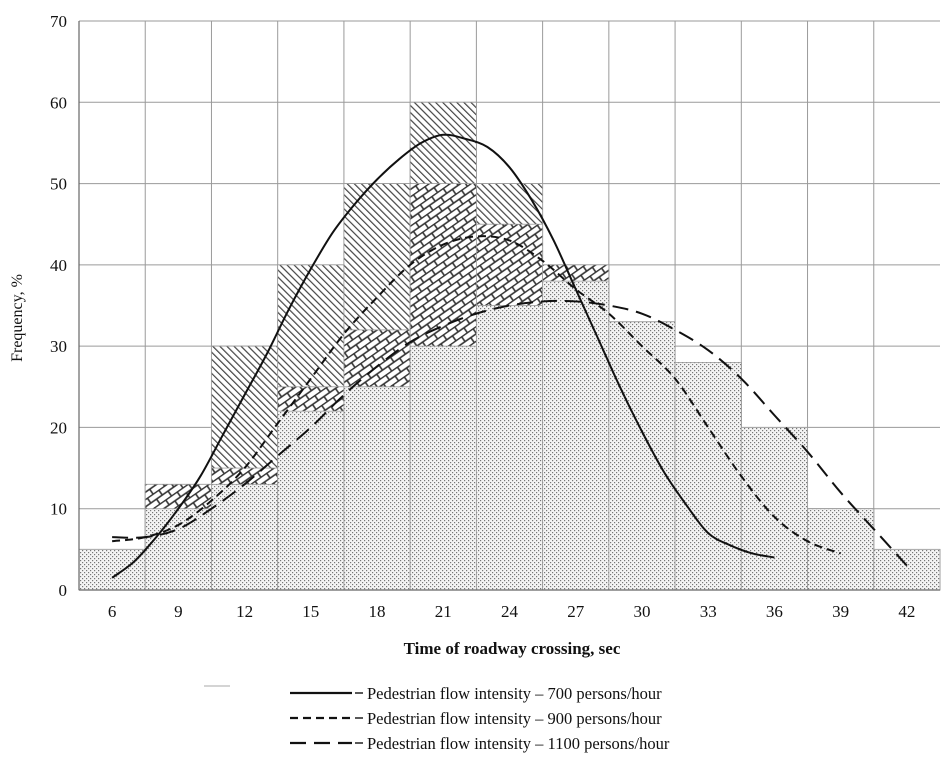 The height and width of the screenshot is (775, 941). What do you see at coordinates (576, 611) in the screenshot?
I see `x-tick-label-7: 27` at bounding box center [576, 611].